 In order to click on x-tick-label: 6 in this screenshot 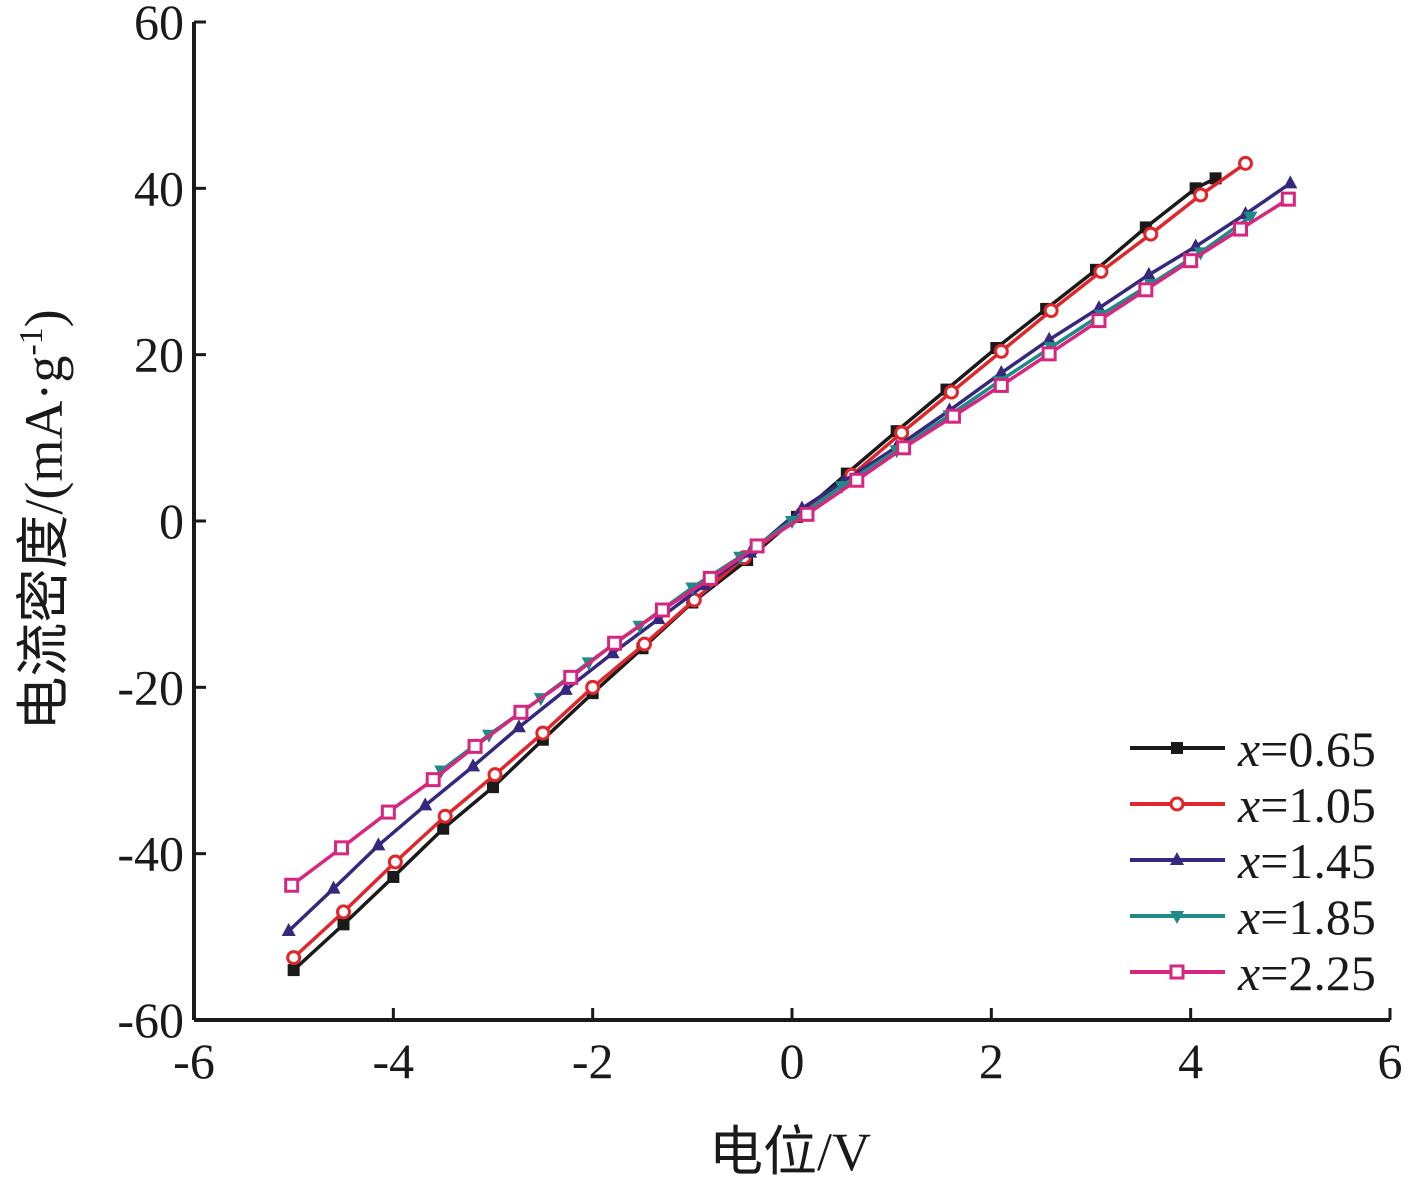, I will do `click(1390, 1061)`.